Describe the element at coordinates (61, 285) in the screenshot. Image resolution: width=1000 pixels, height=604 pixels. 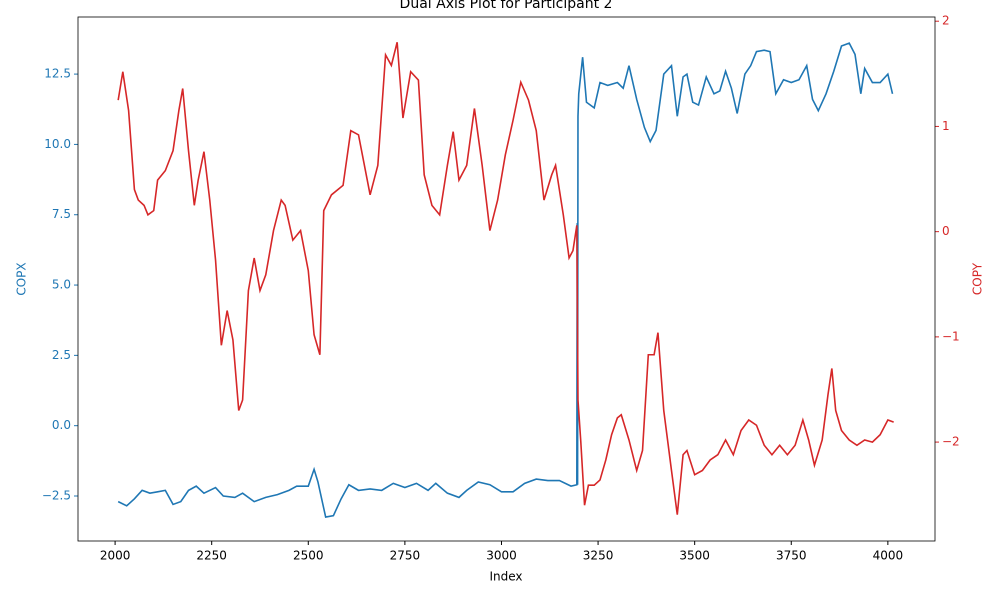
I see `y-tick-label: 5.0` at that location.